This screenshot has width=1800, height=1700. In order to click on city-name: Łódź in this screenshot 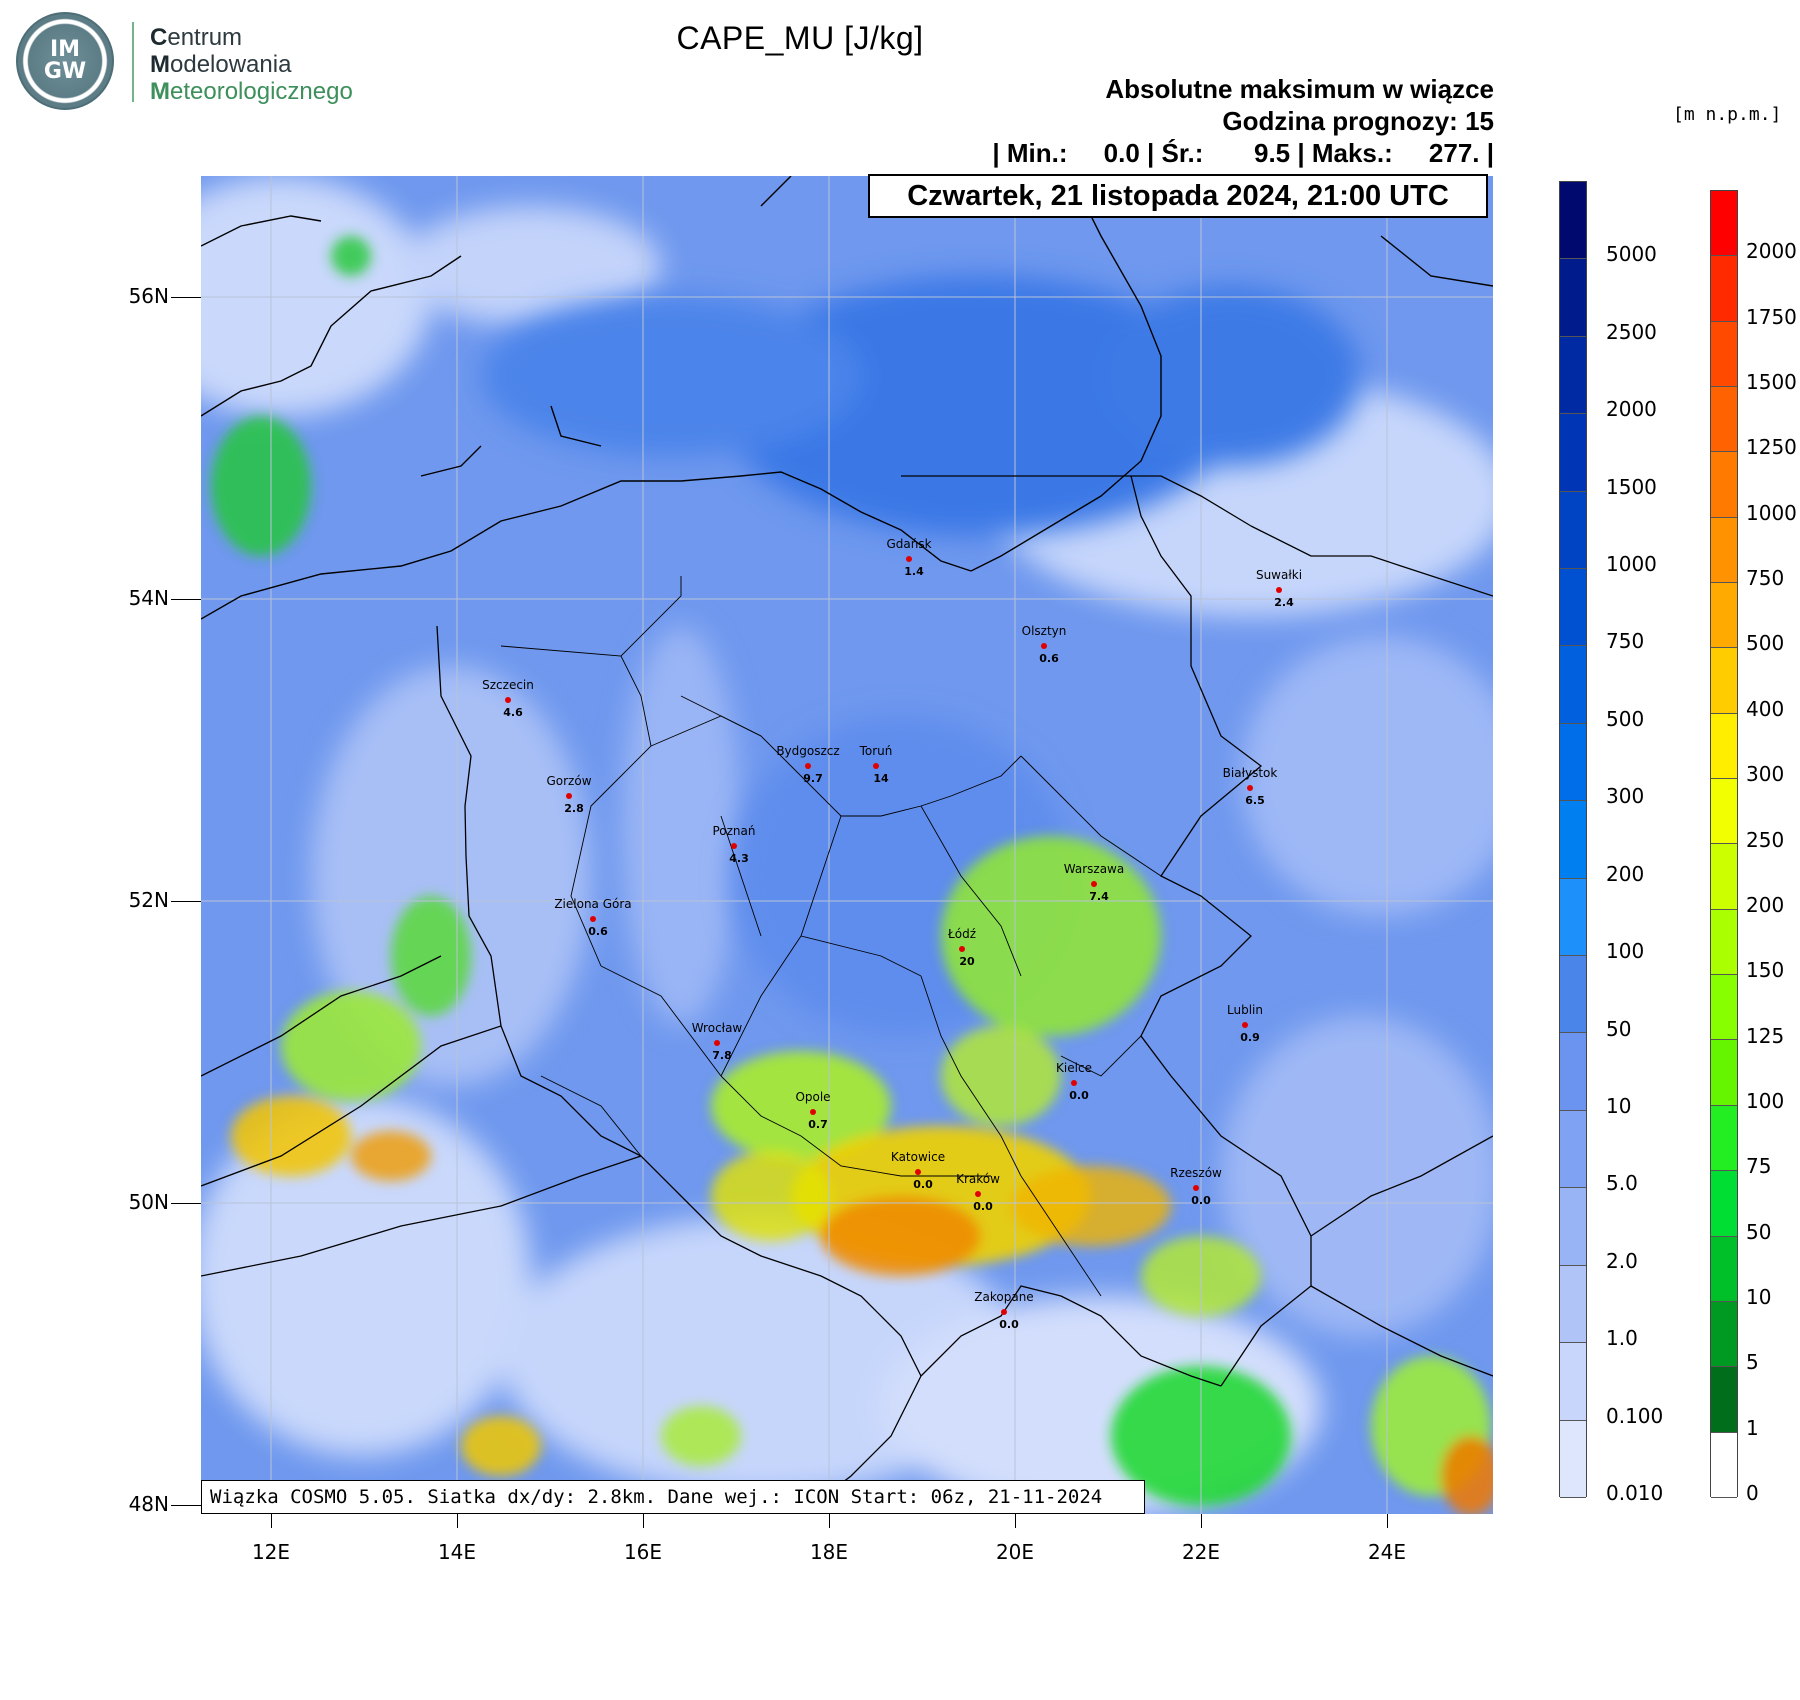, I will do `click(961, 934)`.